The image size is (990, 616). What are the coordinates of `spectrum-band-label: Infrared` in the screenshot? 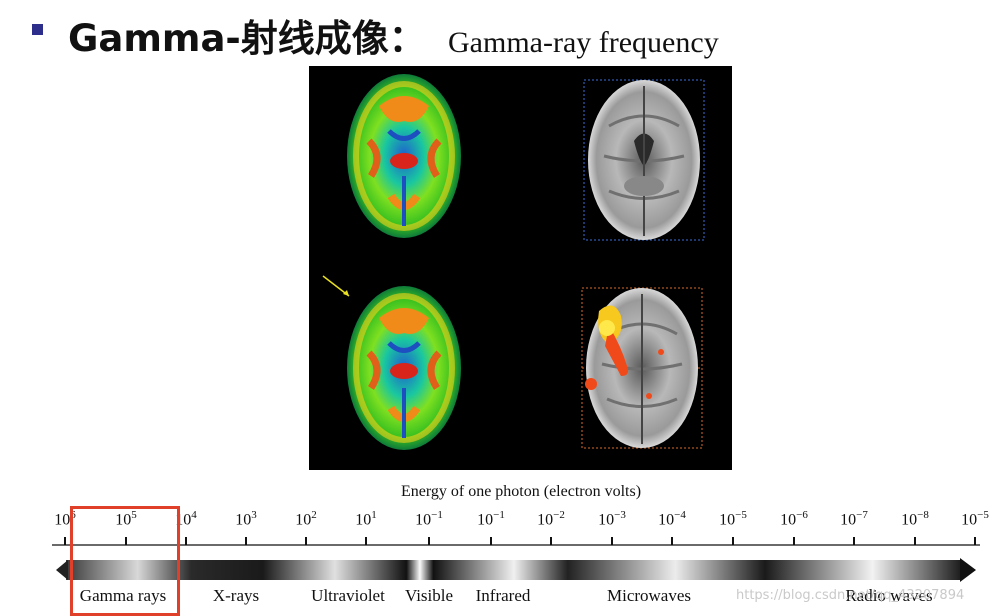 It's located at (503, 595).